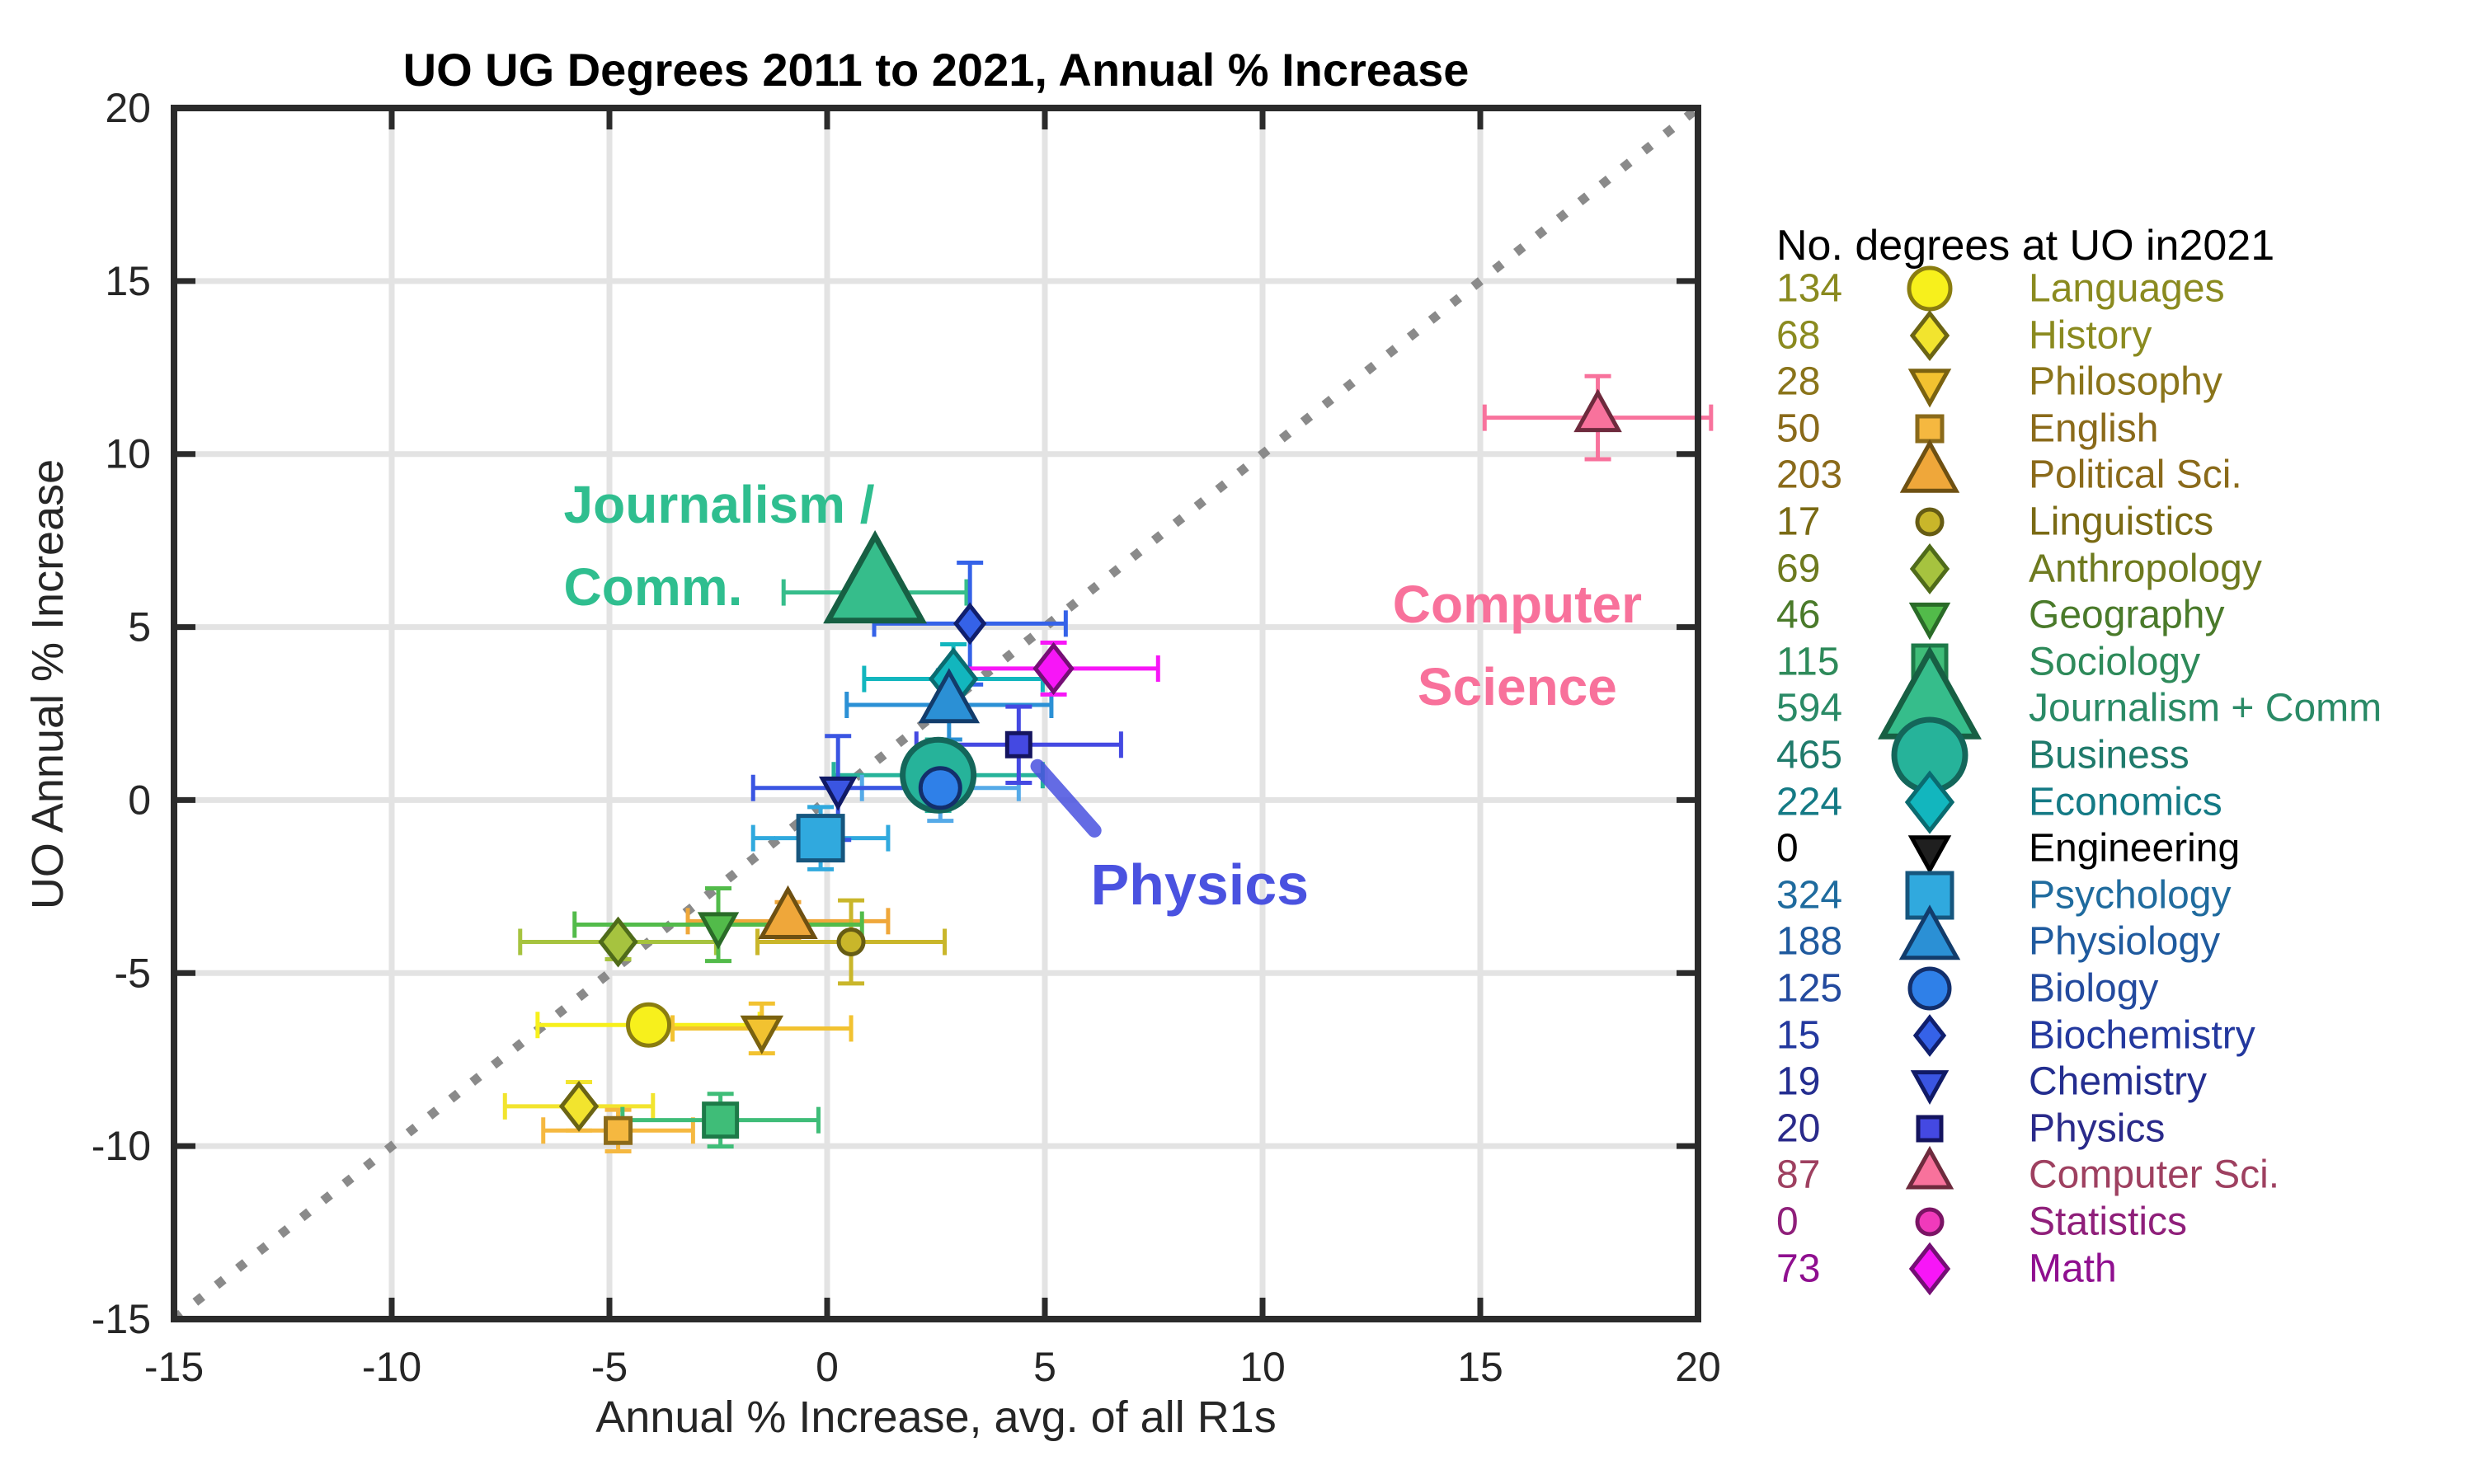 Image resolution: width=2474 pixels, height=1484 pixels. What do you see at coordinates (1929, 801) in the screenshot?
I see `legend-marker-economics` at bounding box center [1929, 801].